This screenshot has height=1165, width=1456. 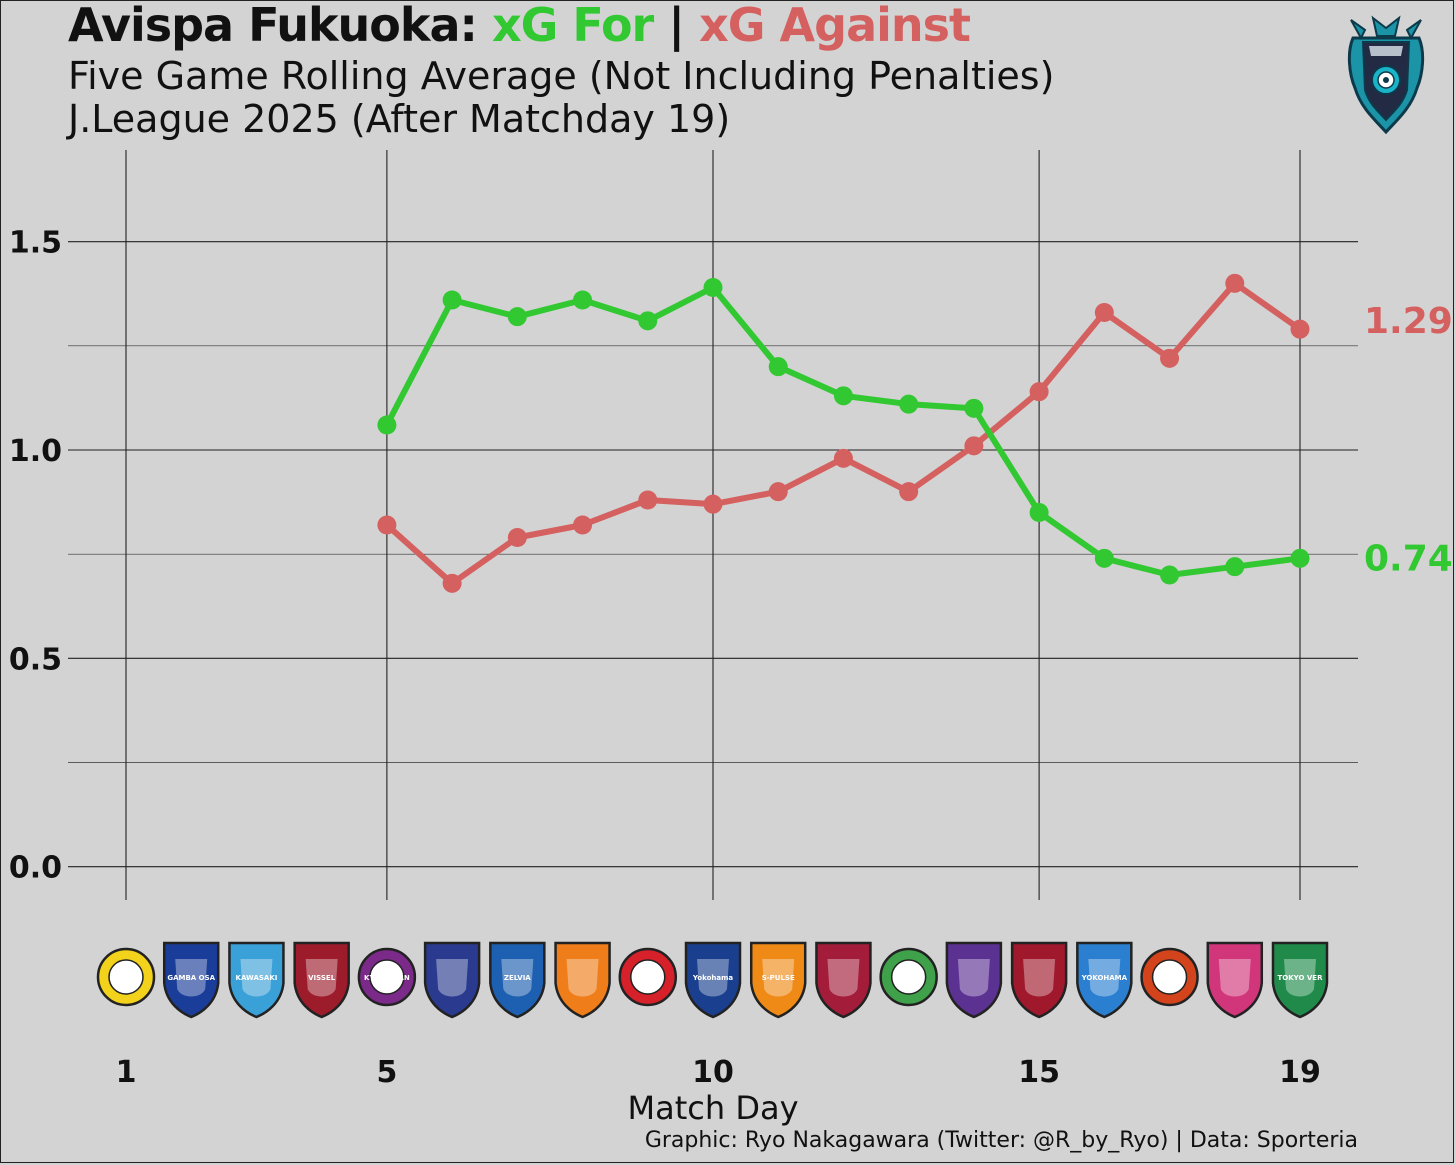 I want to click on crest-text: TOKYO VER, so click(x=1301, y=978).